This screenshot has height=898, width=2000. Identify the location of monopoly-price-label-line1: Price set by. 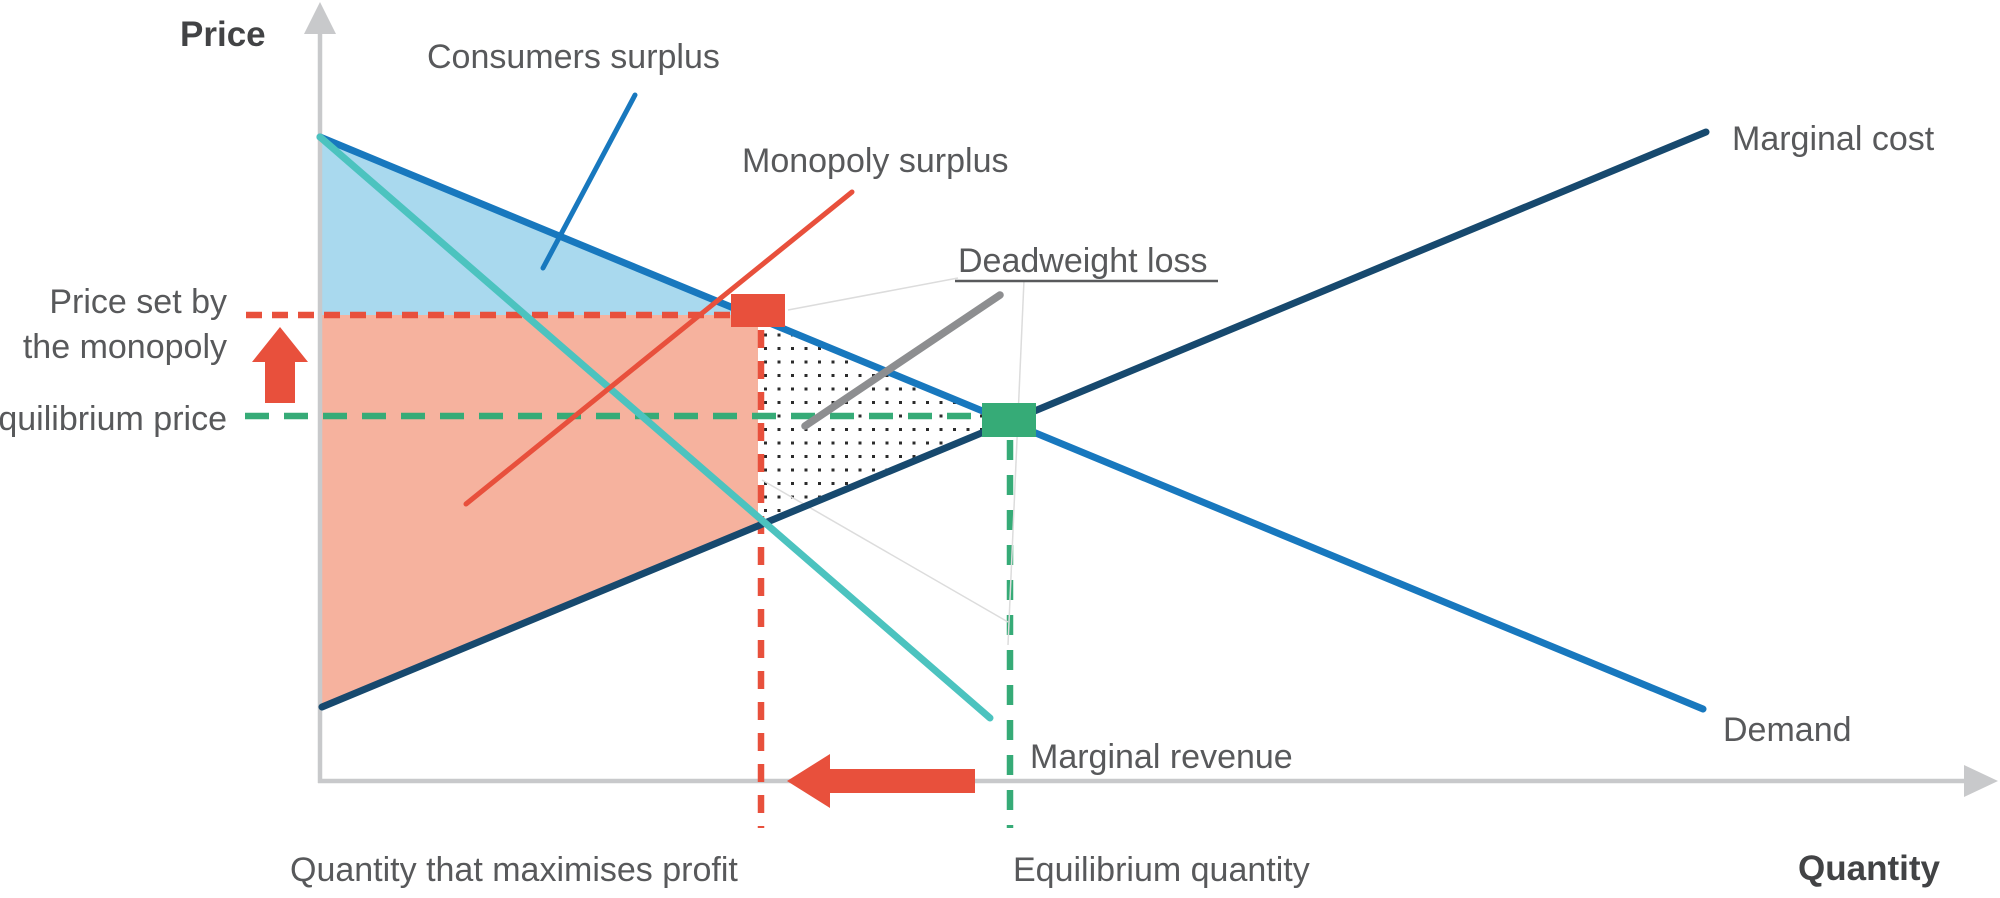
(138, 302).